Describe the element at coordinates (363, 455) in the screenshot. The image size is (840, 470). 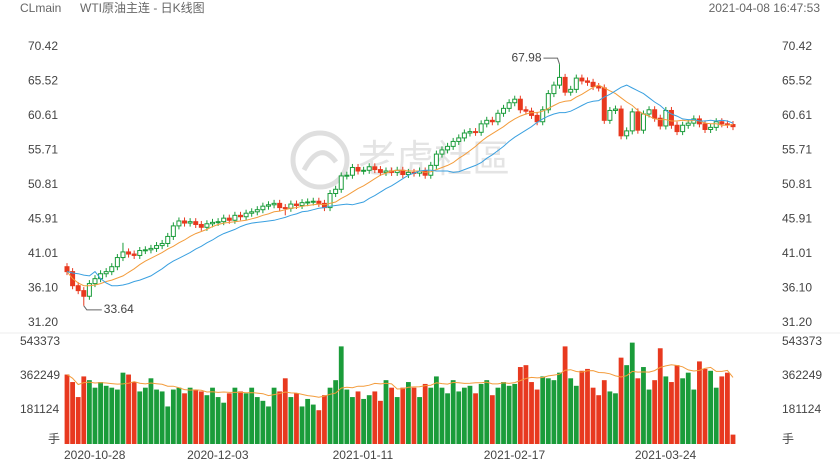
I see `x-tick-label: 2021-01-11` at that location.